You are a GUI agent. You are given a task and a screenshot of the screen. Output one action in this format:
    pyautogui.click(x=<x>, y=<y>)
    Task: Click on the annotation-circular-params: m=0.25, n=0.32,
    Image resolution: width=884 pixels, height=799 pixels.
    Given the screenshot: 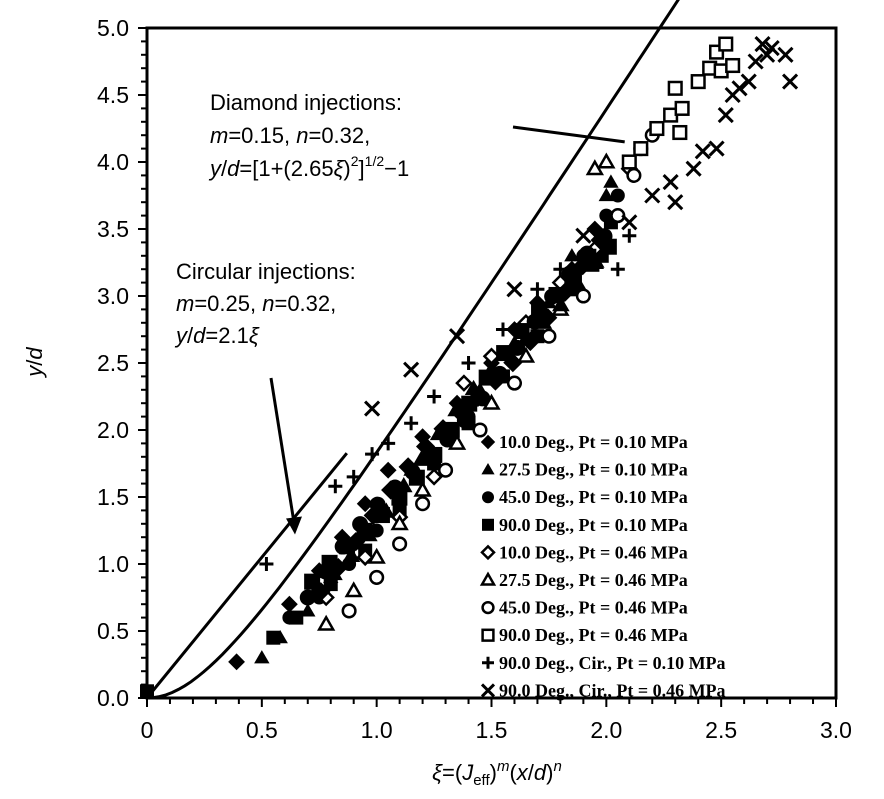 What is the action you would take?
    pyautogui.click(x=256, y=303)
    